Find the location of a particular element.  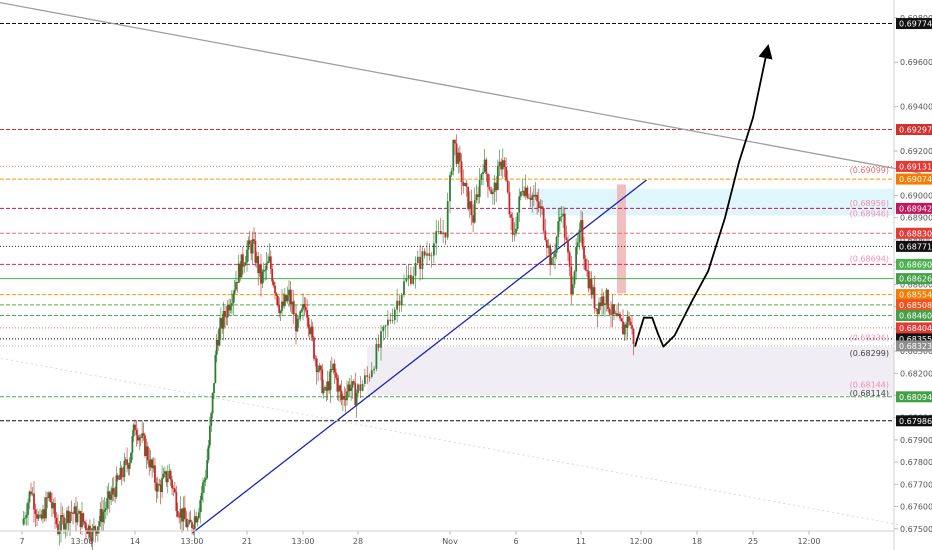

price-tag-label: 0.68626 is located at coordinates (915, 279).